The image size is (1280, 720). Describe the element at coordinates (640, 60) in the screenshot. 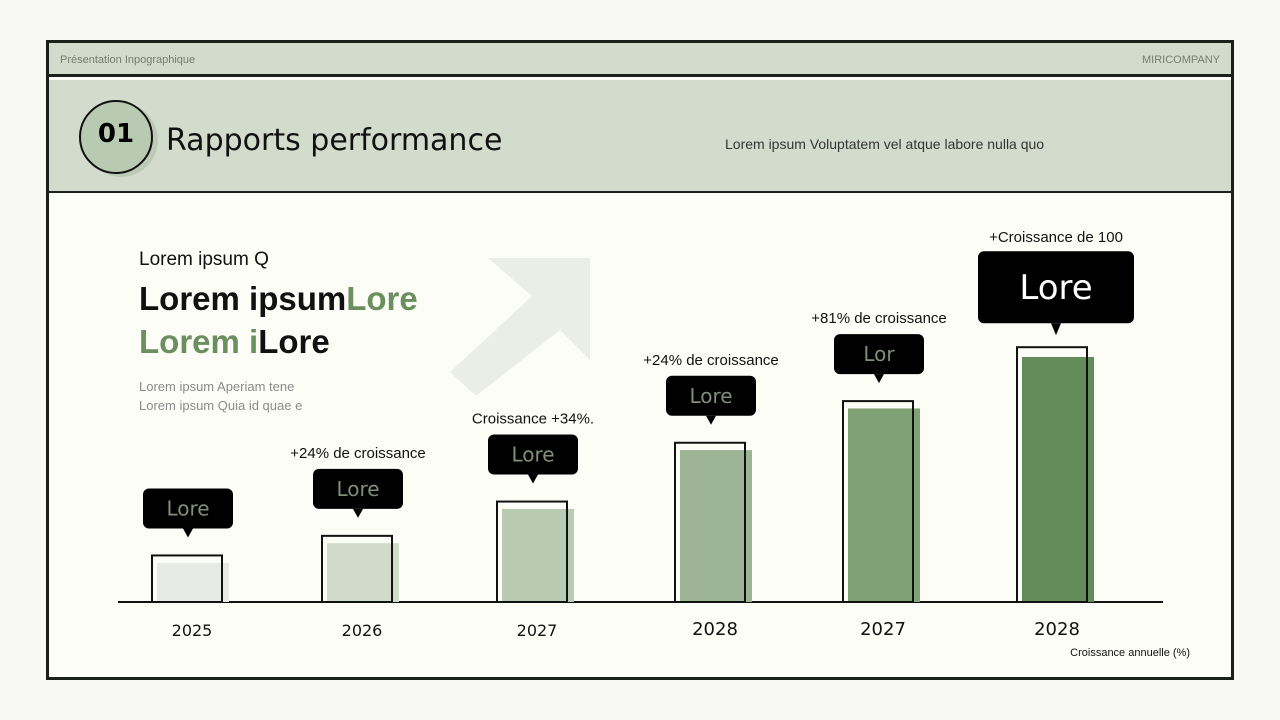

I see `top-bar: Présentation Inpographique MIRICOMPANY` at that location.